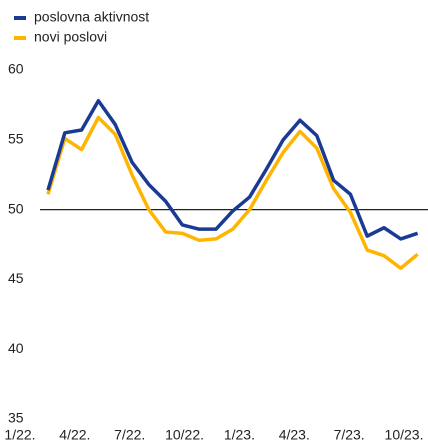  I want to click on x-tick-label: 10/22., so click(184, 435).